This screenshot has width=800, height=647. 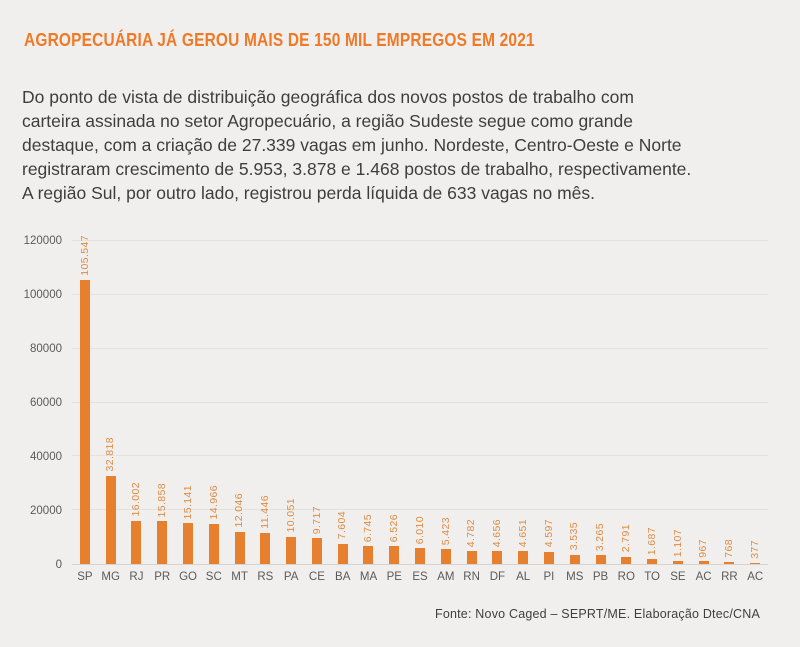 I want to click on bar-value-label: 377, so click(x=754, y=549).